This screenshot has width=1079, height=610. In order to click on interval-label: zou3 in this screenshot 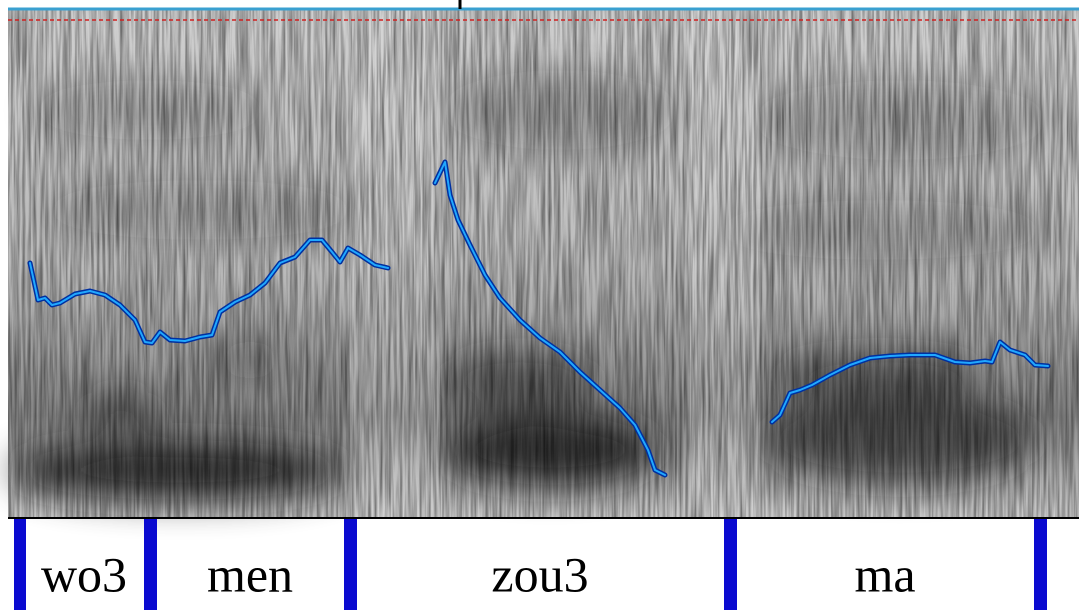, I will do `click(539, 574)`.